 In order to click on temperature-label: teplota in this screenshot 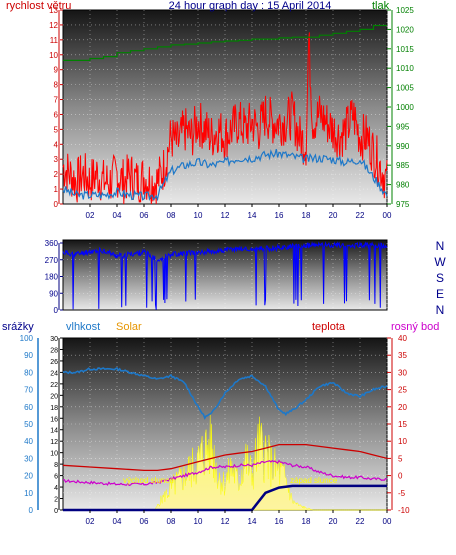, I will do `click(329, 327)`.